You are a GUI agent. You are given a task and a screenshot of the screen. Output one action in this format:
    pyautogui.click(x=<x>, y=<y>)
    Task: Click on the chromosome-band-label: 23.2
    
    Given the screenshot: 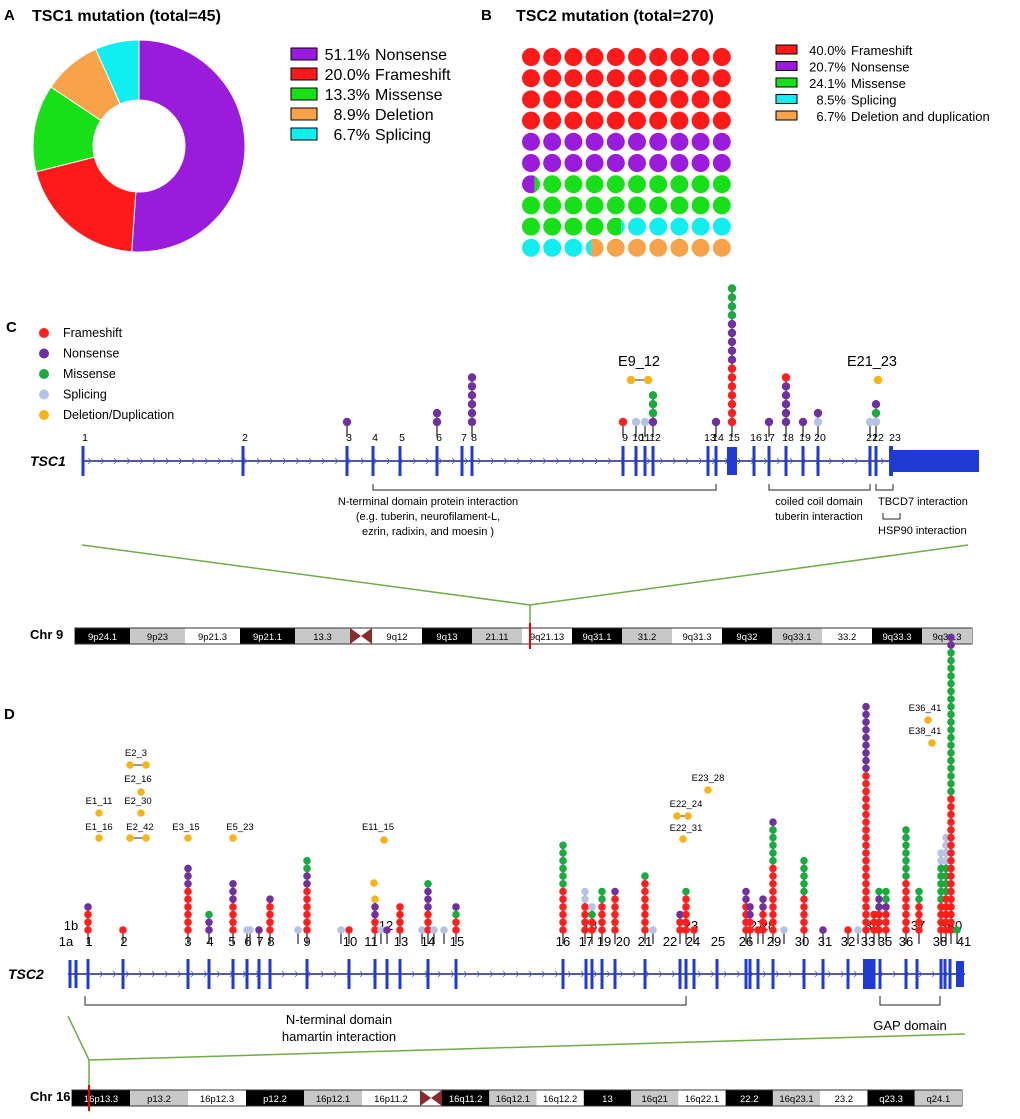 What is the action you would take?
    pyautogui.click(x=844, y=1099)
    